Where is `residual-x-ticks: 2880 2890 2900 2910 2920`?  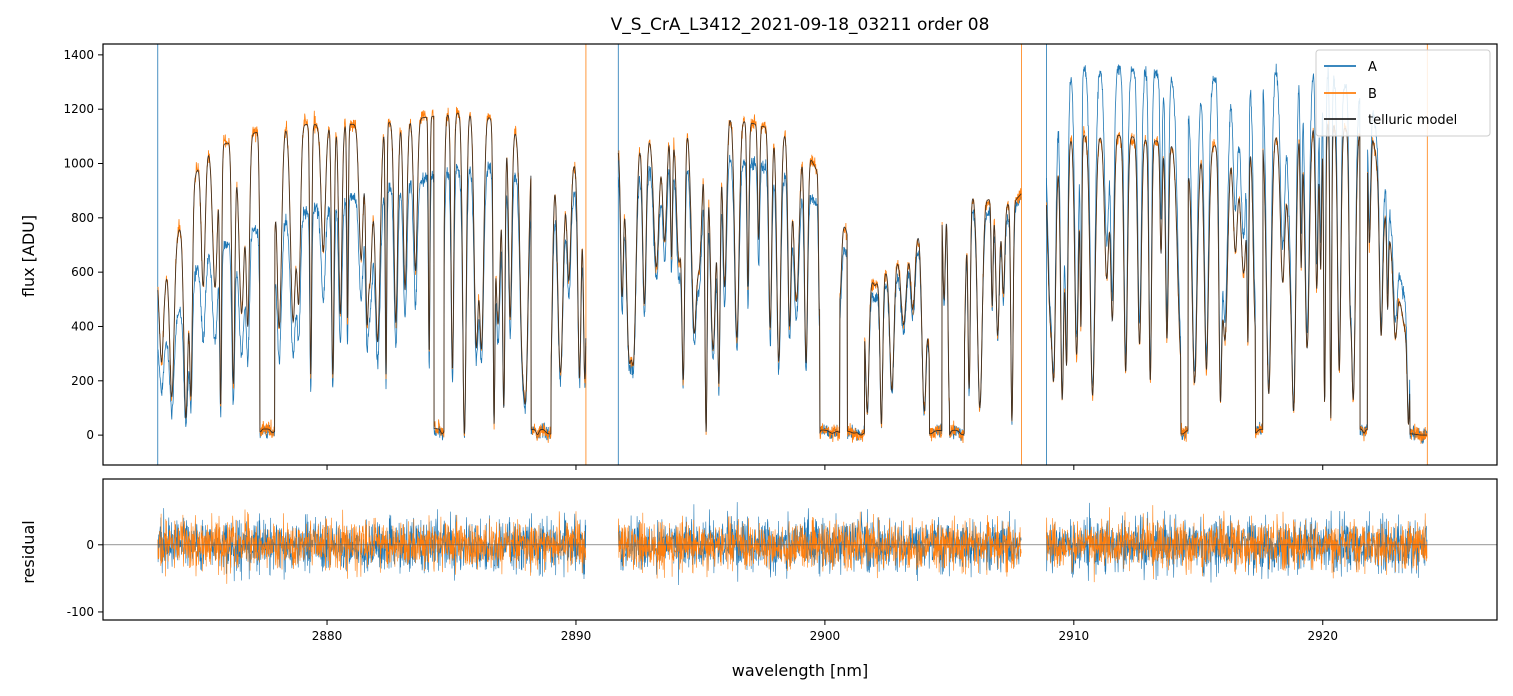 residual-x-ticks: 2880 2890 2900 2910 2920 is located at coordinates (825, 631).